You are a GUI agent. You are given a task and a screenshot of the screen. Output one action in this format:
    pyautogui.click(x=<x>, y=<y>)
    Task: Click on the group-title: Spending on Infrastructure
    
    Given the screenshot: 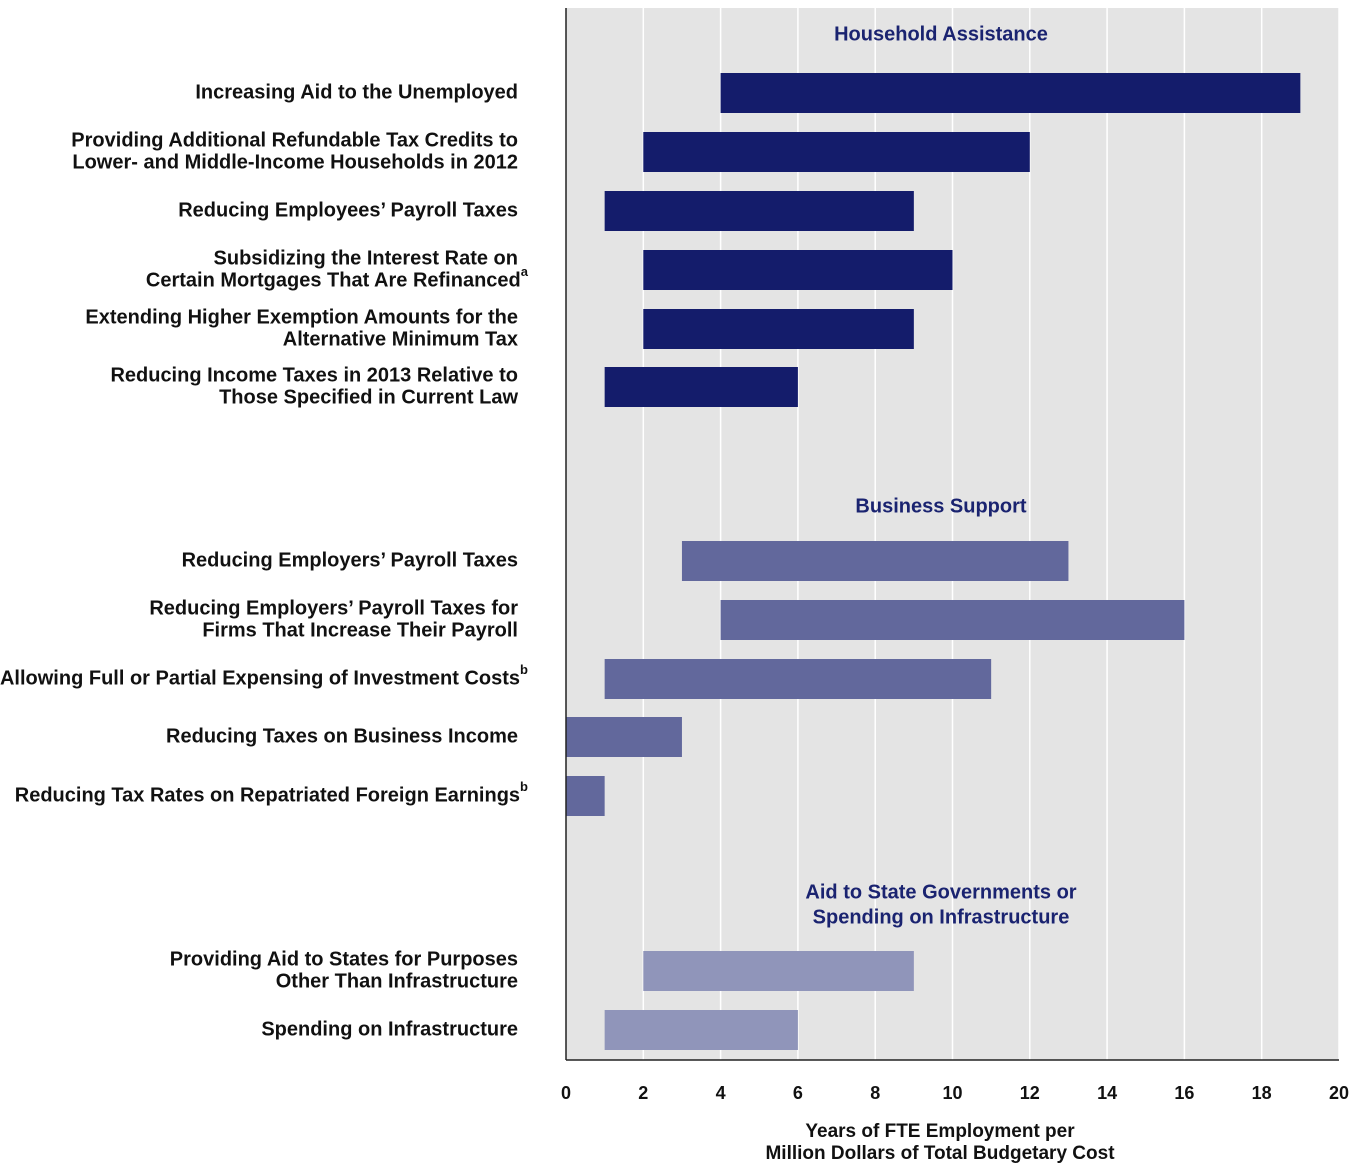 What is the action you would take?
    pyautogui.click(x=941, y=917)
    